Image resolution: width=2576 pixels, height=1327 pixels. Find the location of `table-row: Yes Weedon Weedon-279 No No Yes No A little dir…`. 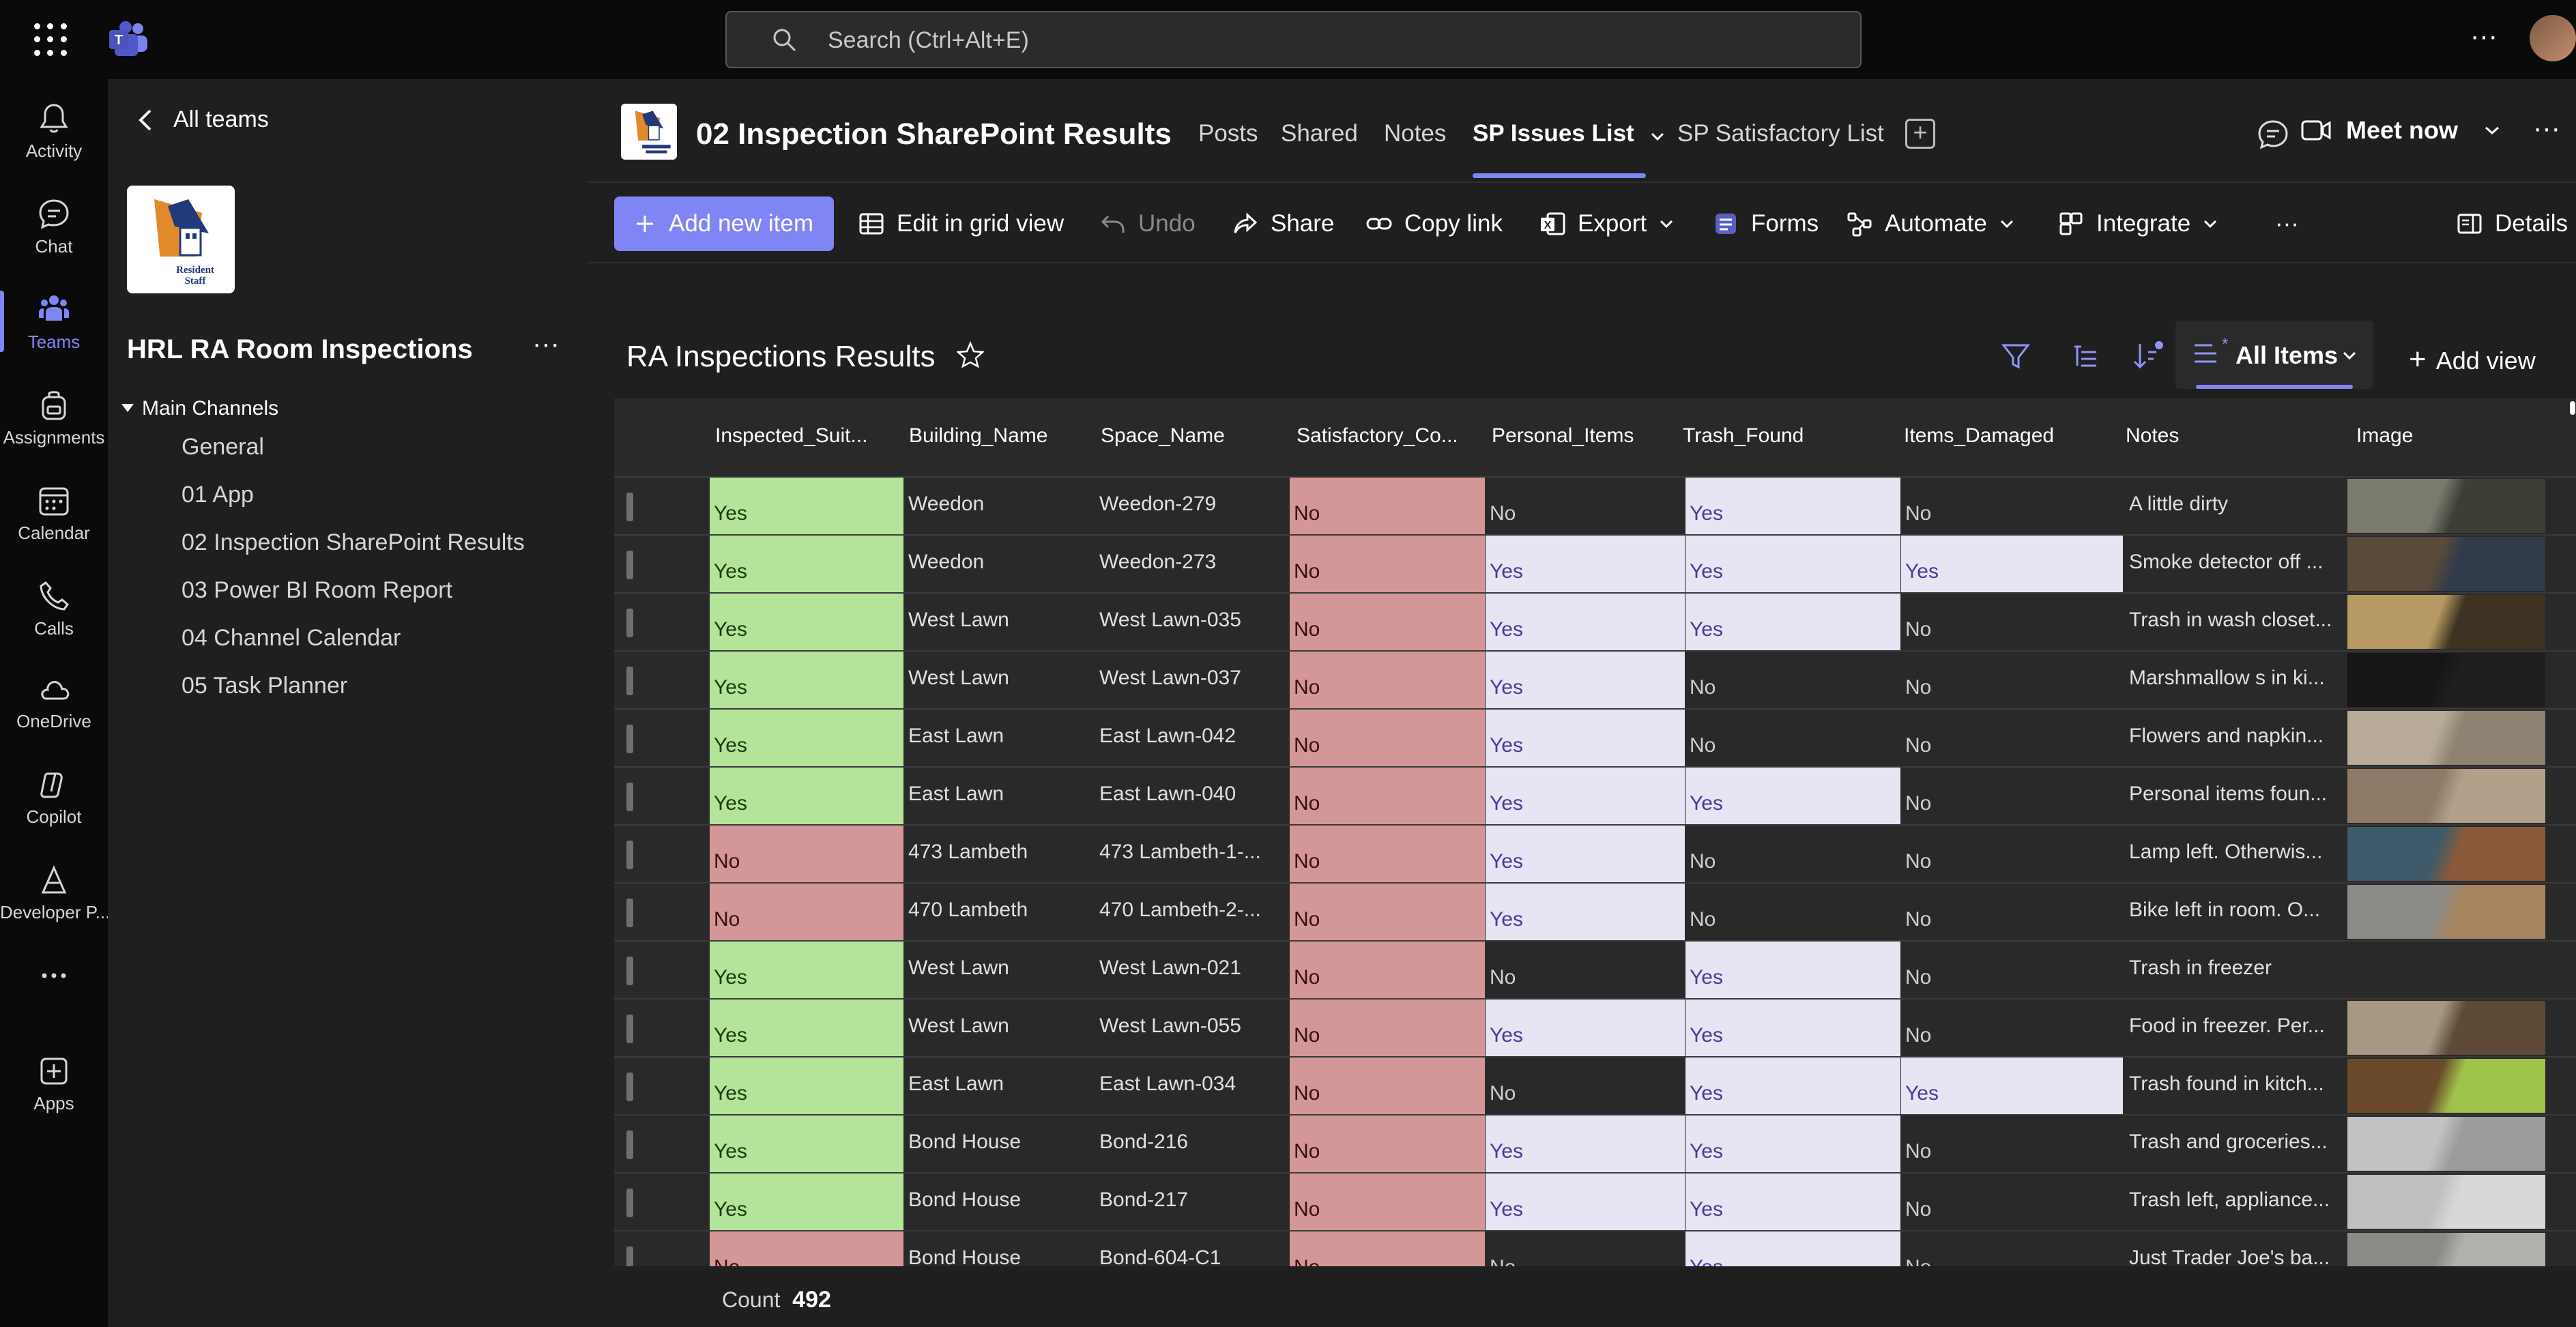

table-row: Yes Weedon Weedon-279 No No Yes No A little dir… is located at coordinates (1595, 505).